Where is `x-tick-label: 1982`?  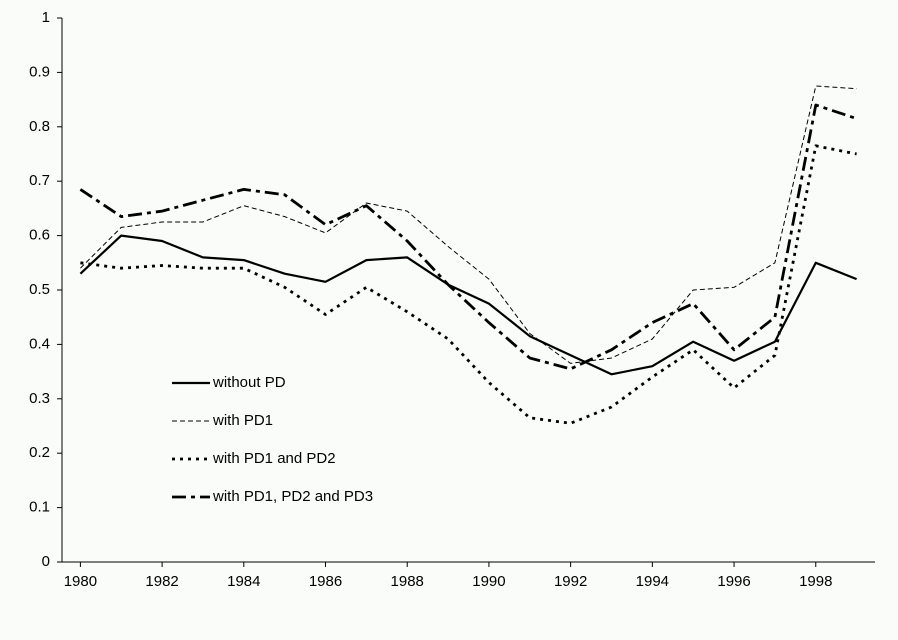
x-tick-label: 1982 is located at coordinates (161, 581).